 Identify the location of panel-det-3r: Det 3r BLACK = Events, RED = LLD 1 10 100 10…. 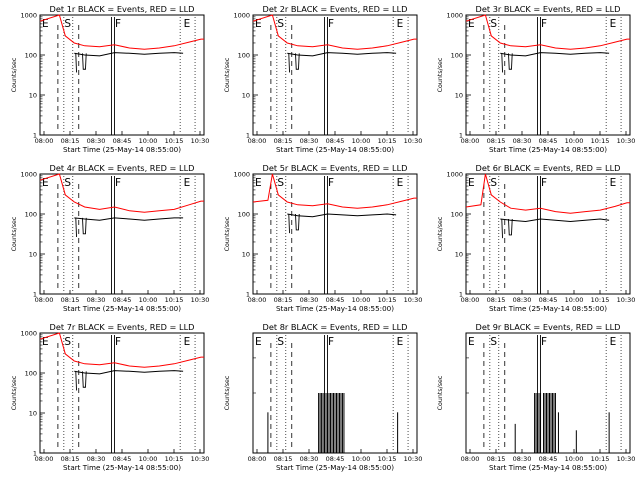
(536, 79).